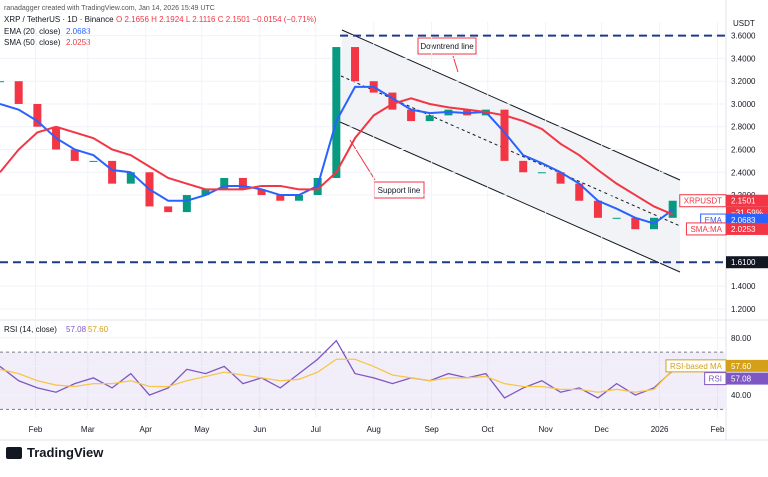 This screenshot has width=768, height=477. Describe the element at coordinates (660, 429) in the screenshot. I see `x-tick-label: 2026` at that location.